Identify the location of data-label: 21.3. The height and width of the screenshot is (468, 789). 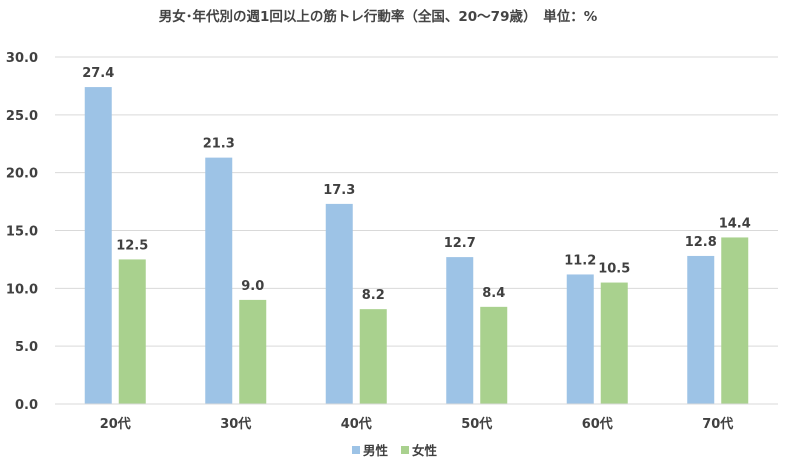
(219, 144).